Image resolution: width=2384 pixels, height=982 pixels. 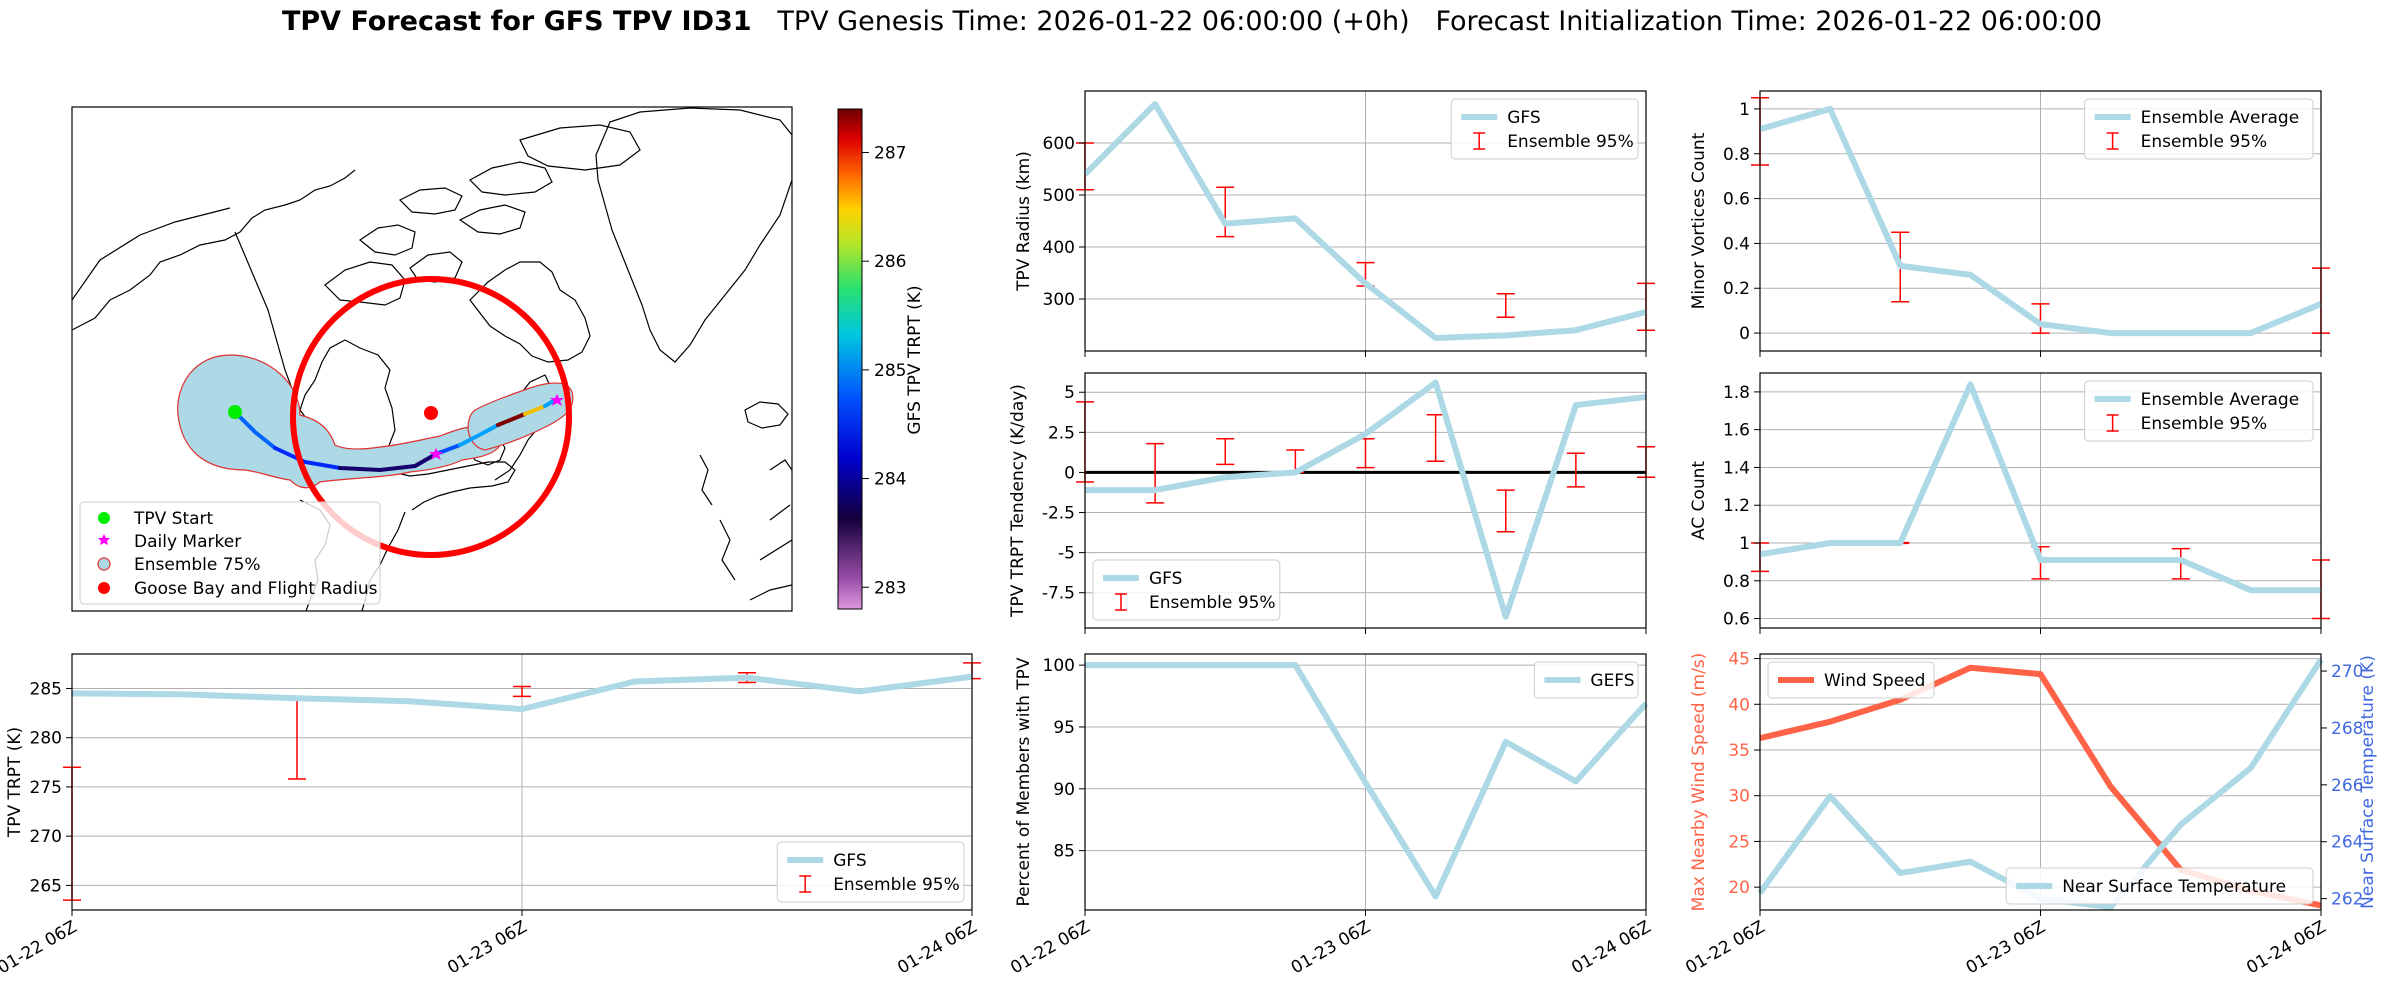 What do you see at coordinates (1736, 393) in the screenshot?
I see `y-tick-label: 1.8` at bounding box center [1736, 393].